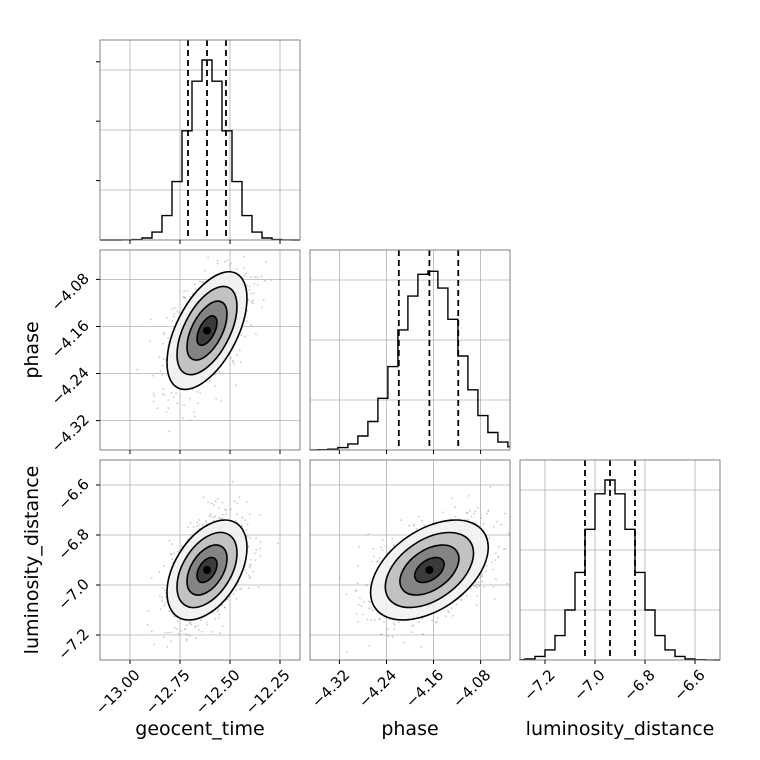  What do you see at coordinates (409, 360) in the screenshot?
I see `histogram-phase` at bounding box center [409, 360].